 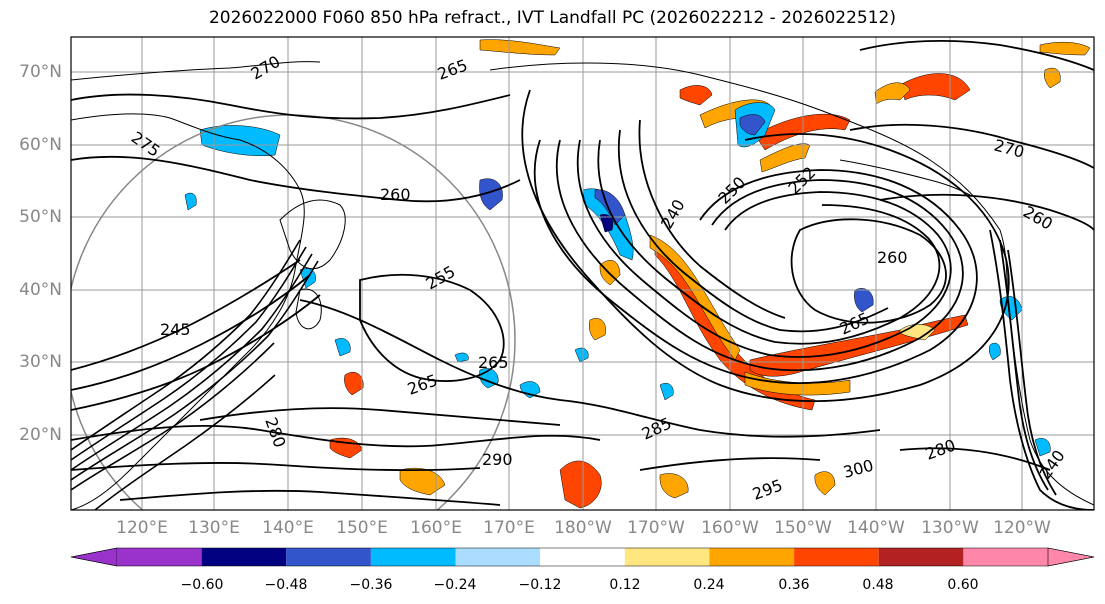 What do you see at coordinates (625, 585) in the screenshot?
I see `colorbar-tick-label: 0.12` at bounding box center [625, 585].